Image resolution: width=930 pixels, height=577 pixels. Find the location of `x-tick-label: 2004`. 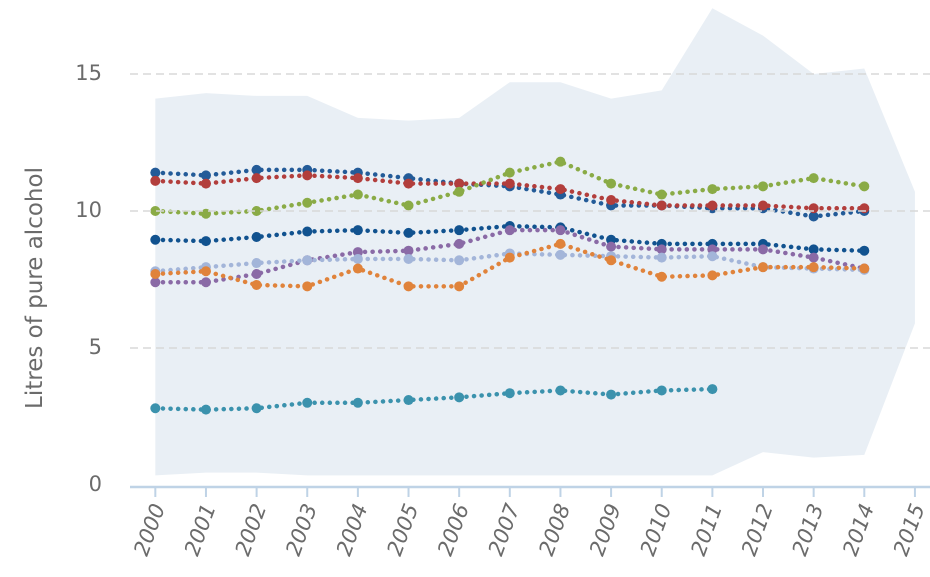

x-tick-label: 2004 is located at coordinates (352, 530).